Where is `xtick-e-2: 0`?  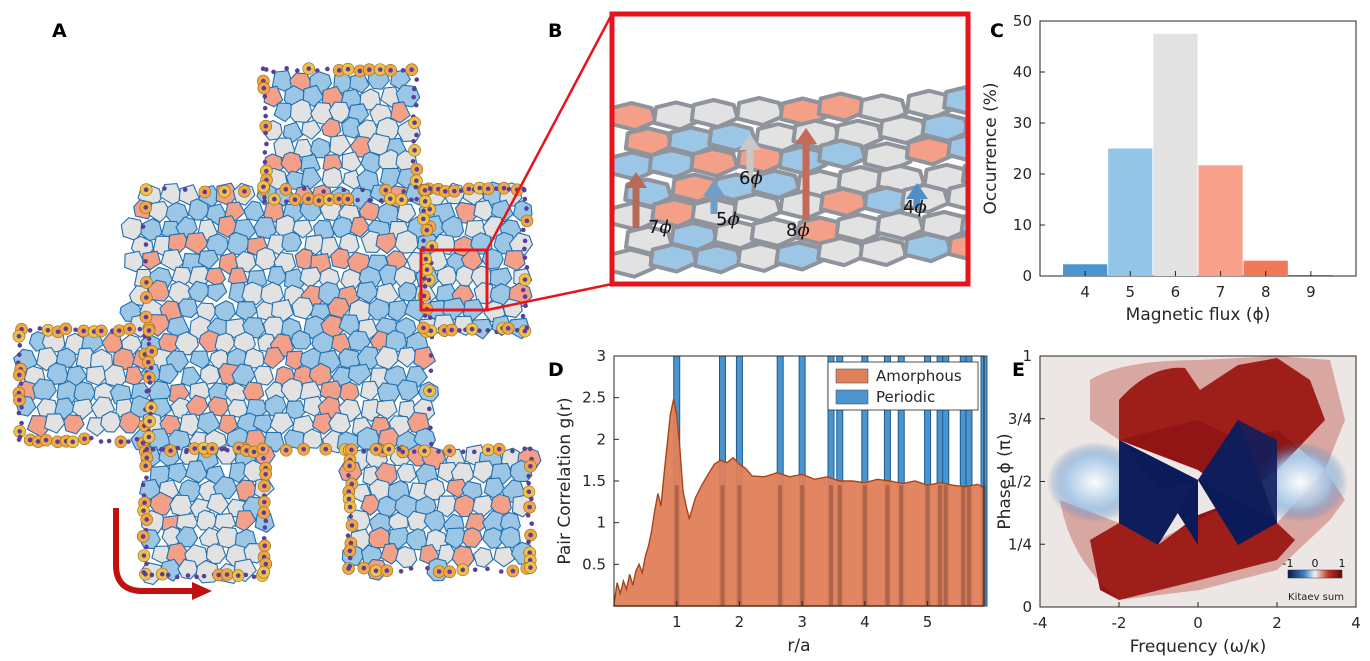
xtick-e-2: 0 is located at coordinates (1198, 623).